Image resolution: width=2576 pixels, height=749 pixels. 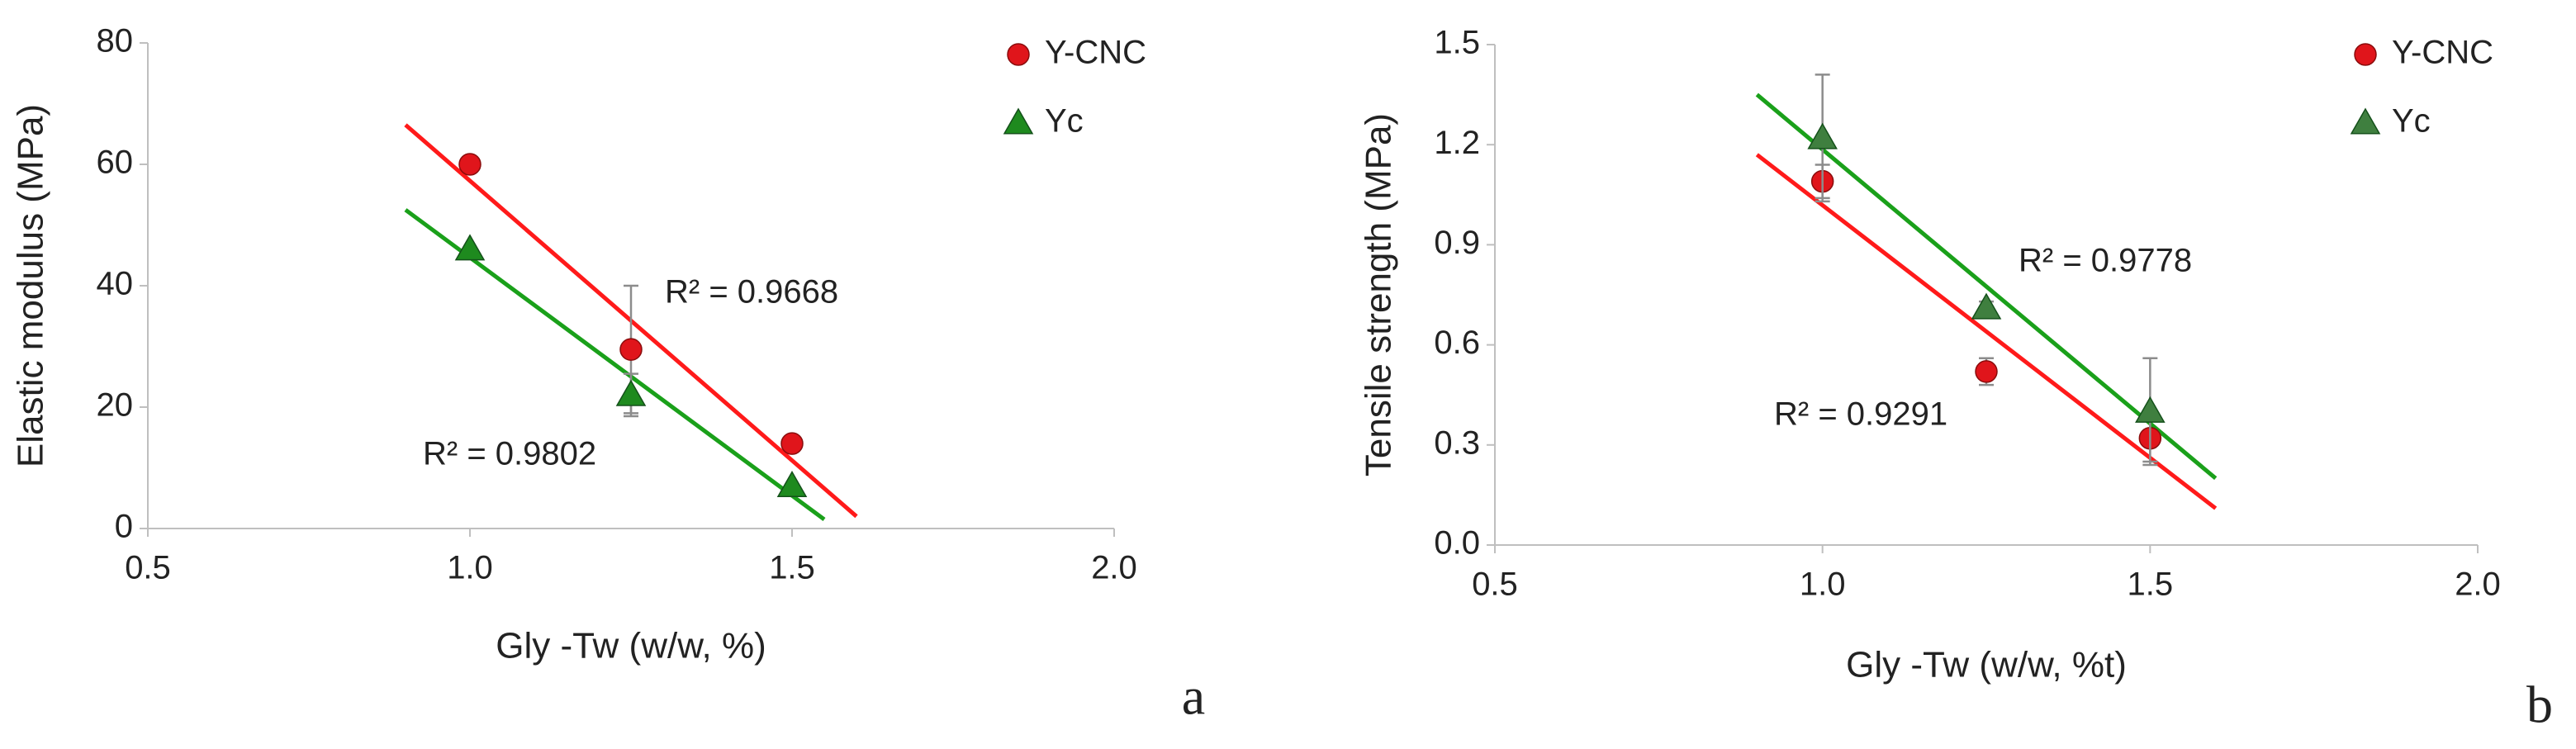 I want to click on y-tick-label: 0.3, so click(x=1457, y=443).